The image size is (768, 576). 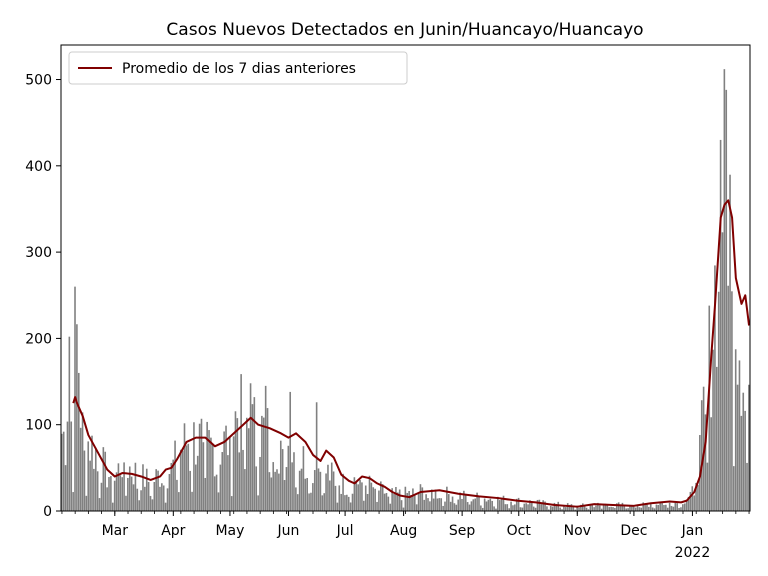 What do you see at coordinates (43, 296) in the screenshot?
I see `y-axis: 0 100 200 300 400 500` at bounding box center [43, 296].